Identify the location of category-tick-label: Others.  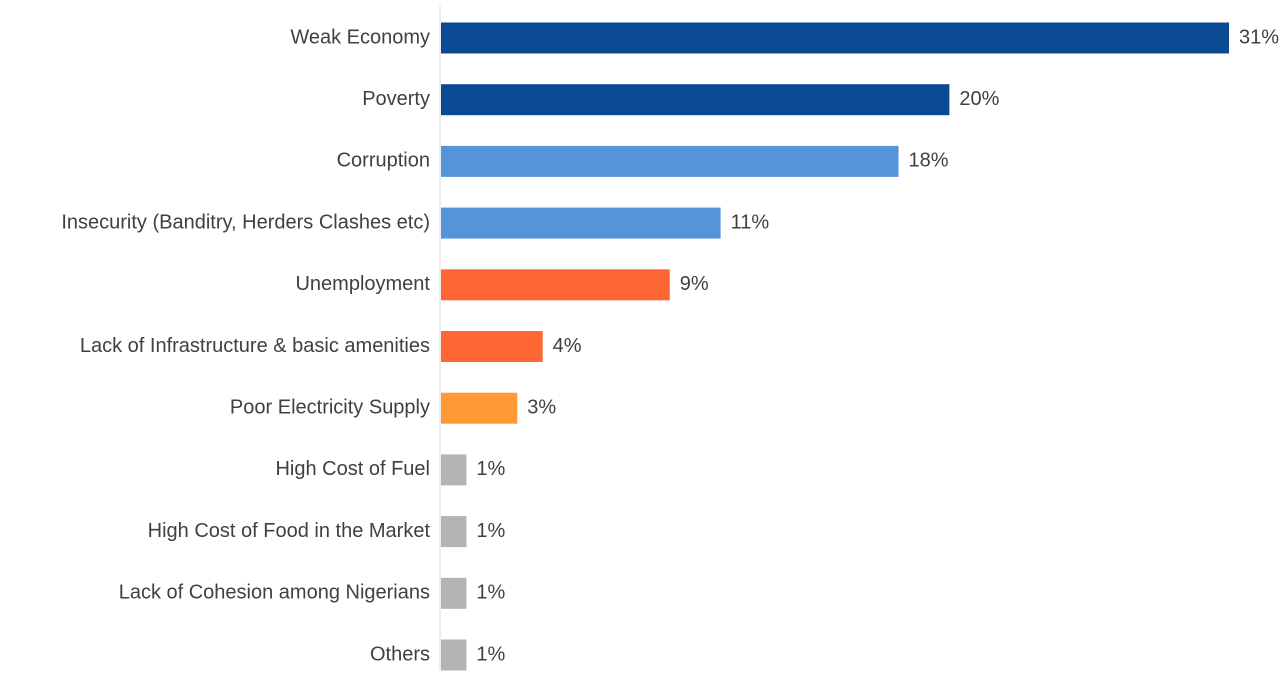
(400, 654).